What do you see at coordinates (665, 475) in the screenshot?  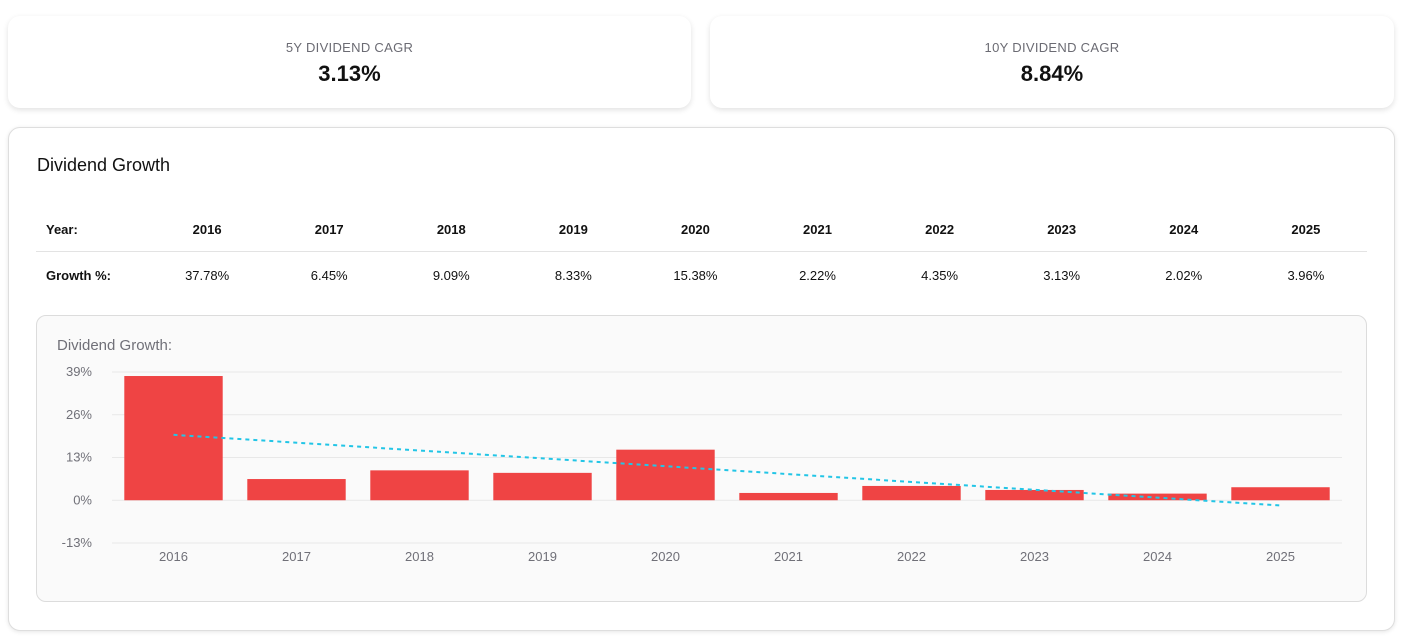 I see `bar-2020` at bounding box center [665, 475].